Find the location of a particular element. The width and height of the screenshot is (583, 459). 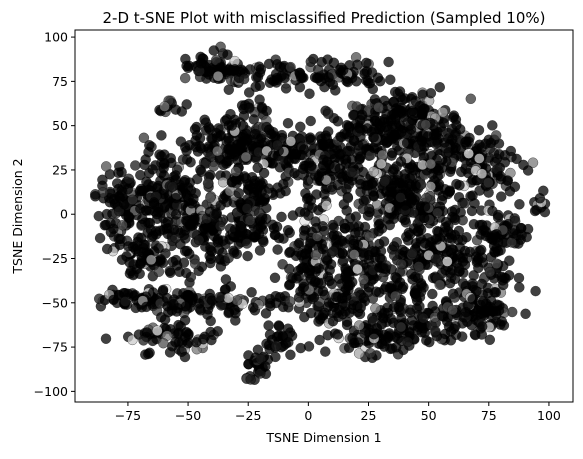

y-tick-label: −100 is located at coordinates (51, 391).